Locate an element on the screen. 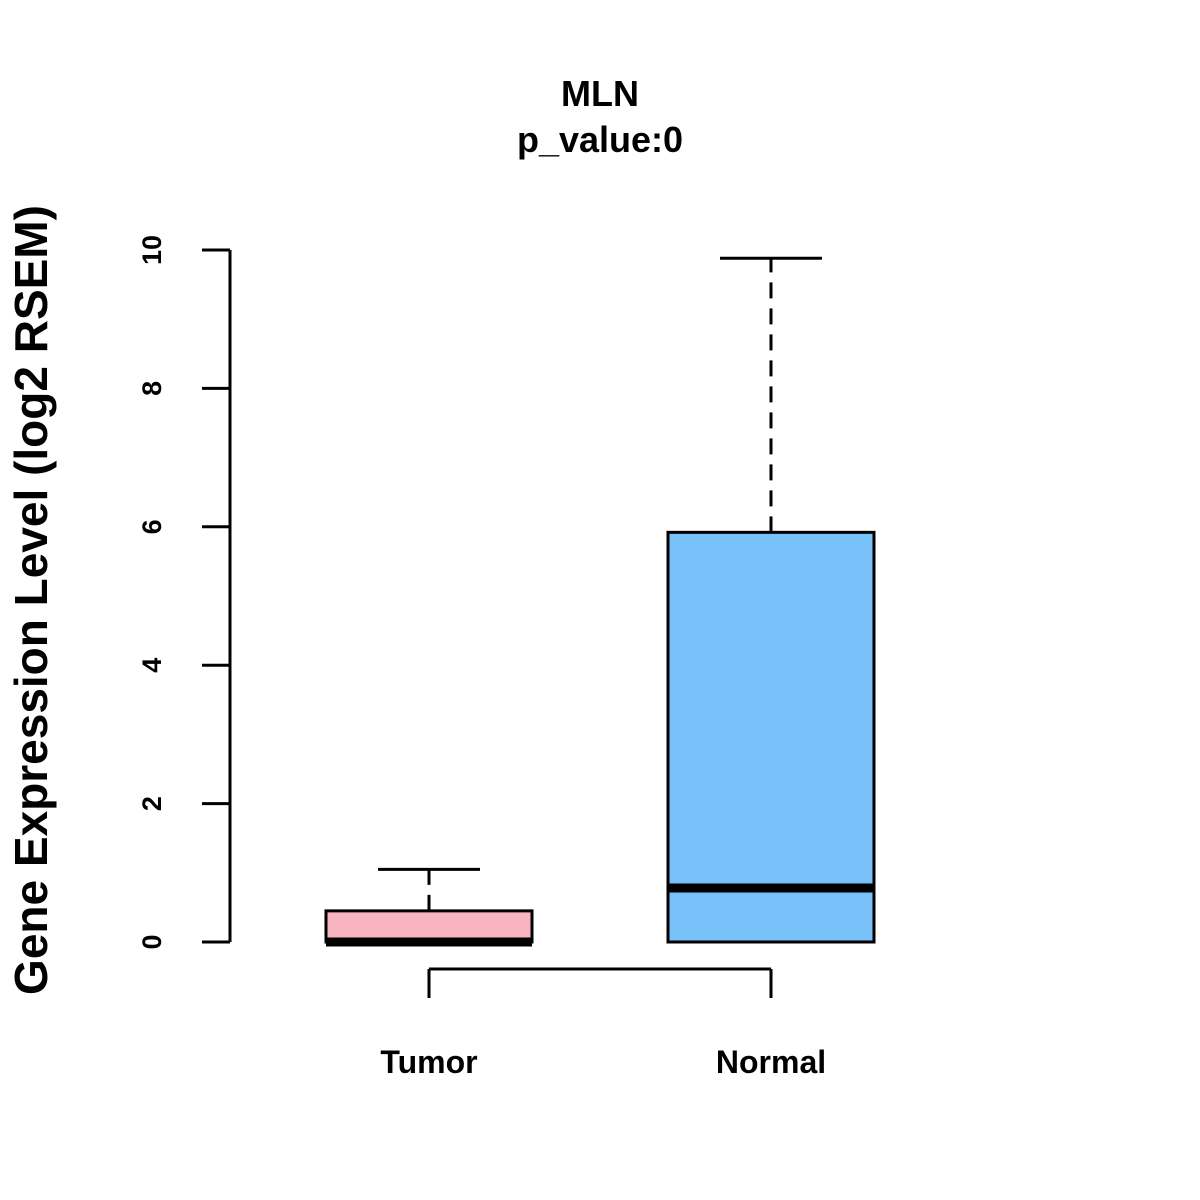 The width and height of the screenshot is (1200, 1200). category-labels: Tumor Normal is located at coordinates (603, 1062).